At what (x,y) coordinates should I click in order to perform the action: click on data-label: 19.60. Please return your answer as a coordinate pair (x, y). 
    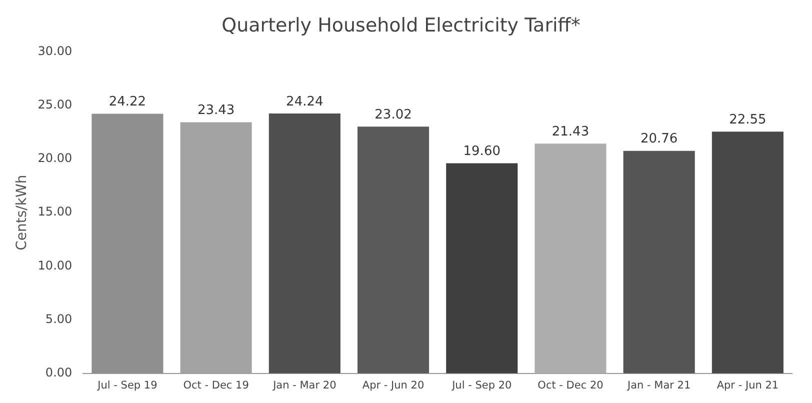
    Looking at the image, I should click on (481, 152).